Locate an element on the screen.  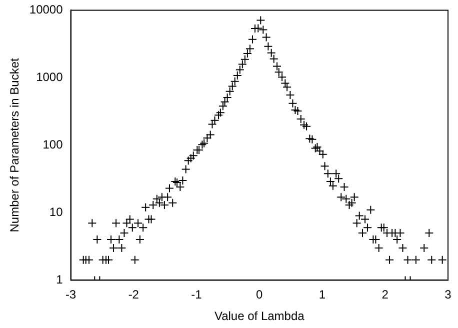
y-tick-label: 10000 is located at coordinates (46, 9).